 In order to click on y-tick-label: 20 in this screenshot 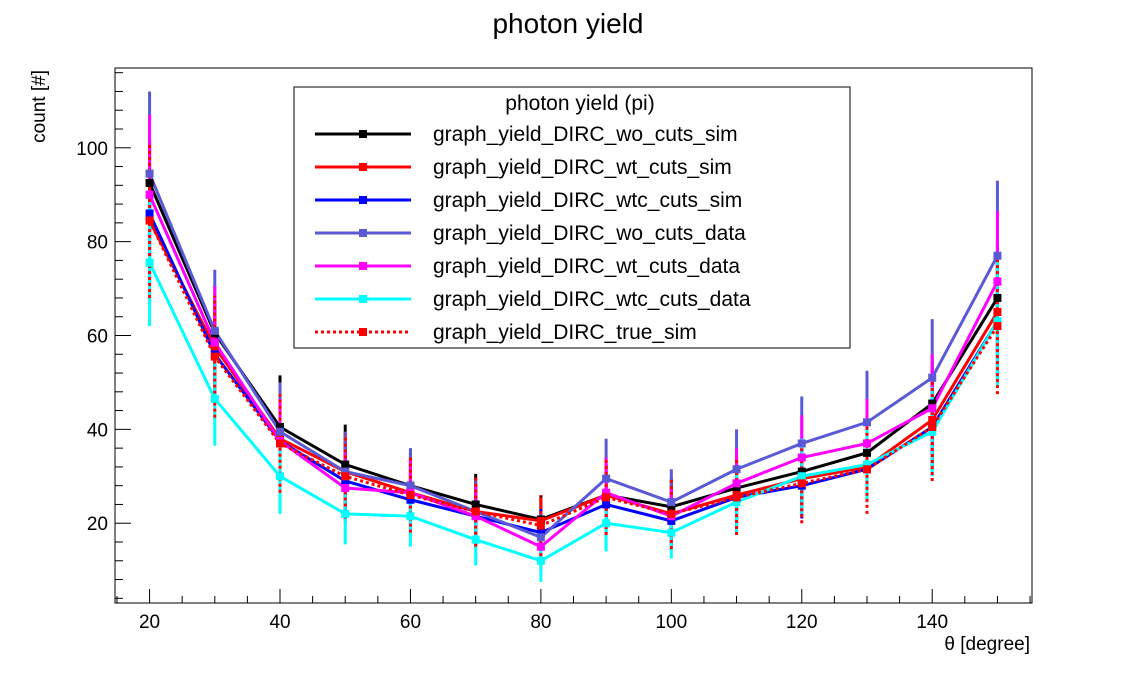, I will do `click(97, 524)`.